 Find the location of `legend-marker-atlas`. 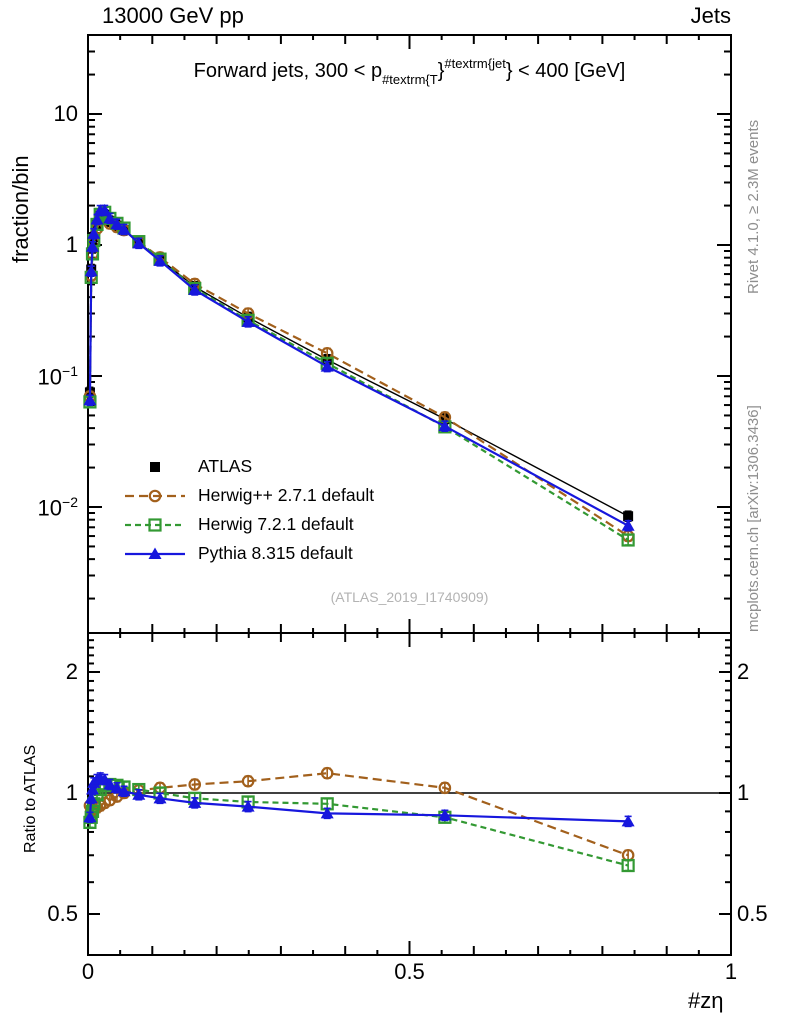

legend-marker-atlas is located at coordinates (155, 466).